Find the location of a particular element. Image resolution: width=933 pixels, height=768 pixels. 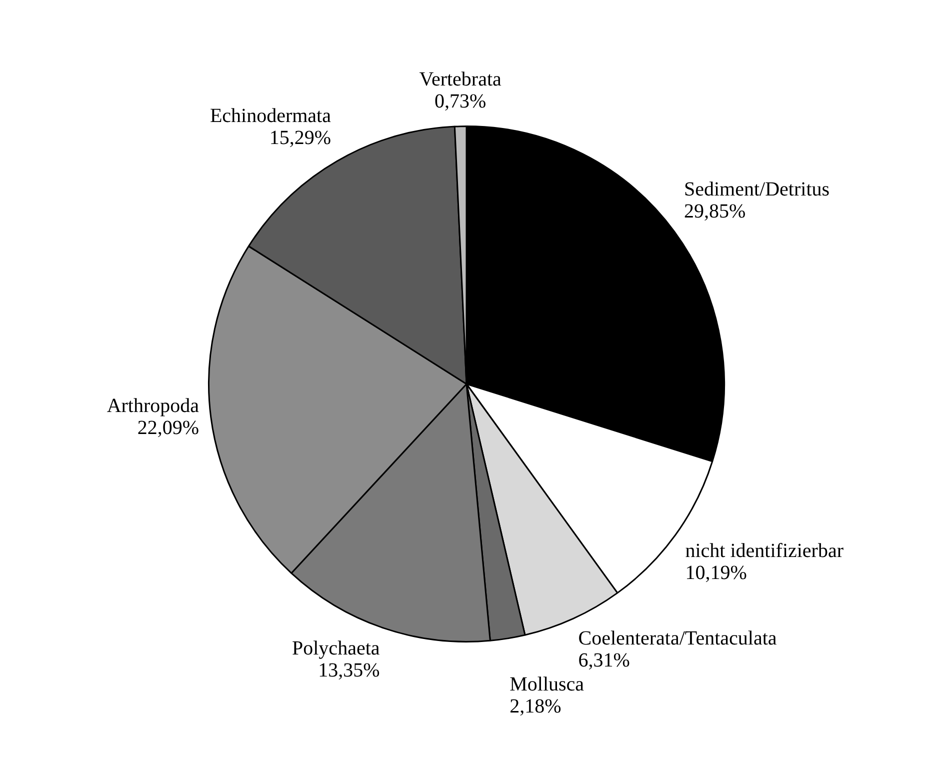

data-label: 0,73% is located at coordinates (460, 101).